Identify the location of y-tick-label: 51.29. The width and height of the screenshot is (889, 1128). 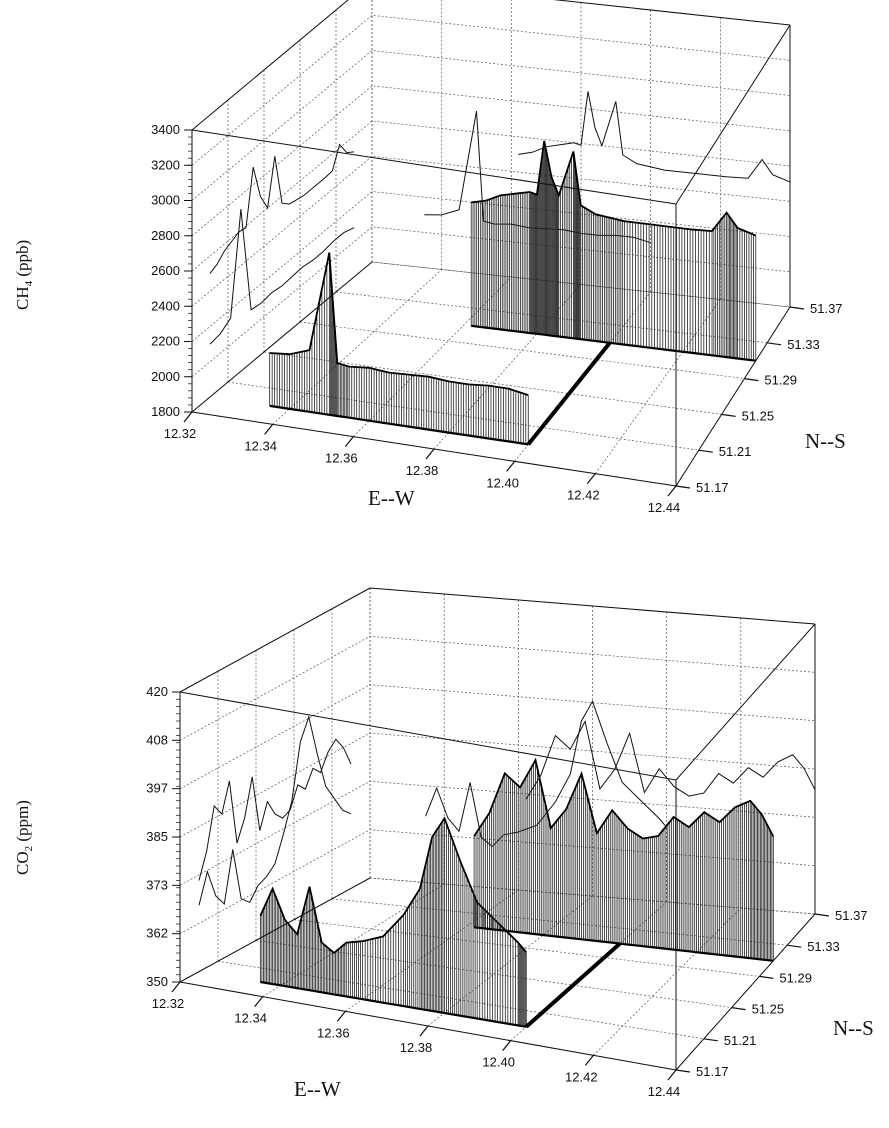
(795, 977).